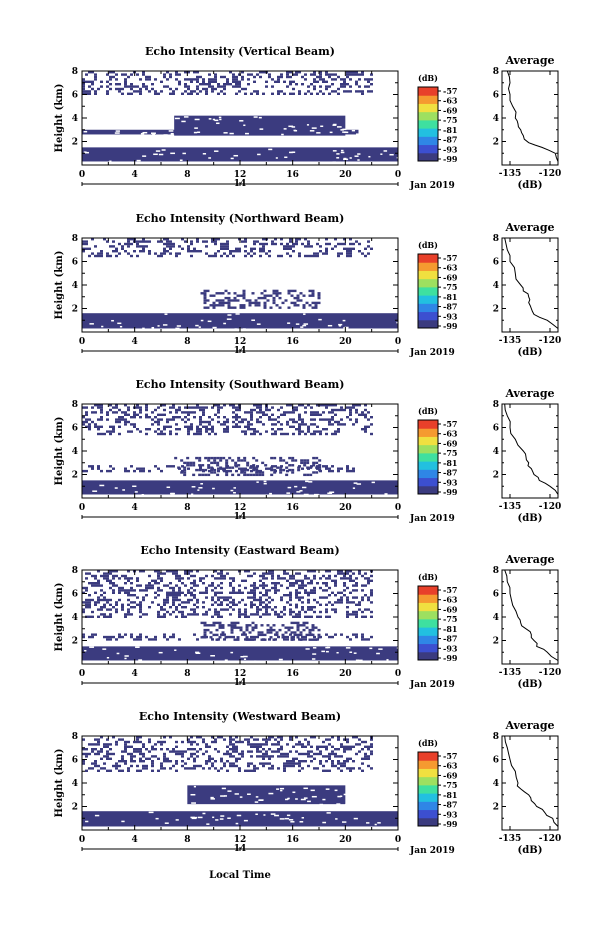 The width and height of the screenshot is (611, 929). I want to click on y-tick-label: 8, so click(75, 239).